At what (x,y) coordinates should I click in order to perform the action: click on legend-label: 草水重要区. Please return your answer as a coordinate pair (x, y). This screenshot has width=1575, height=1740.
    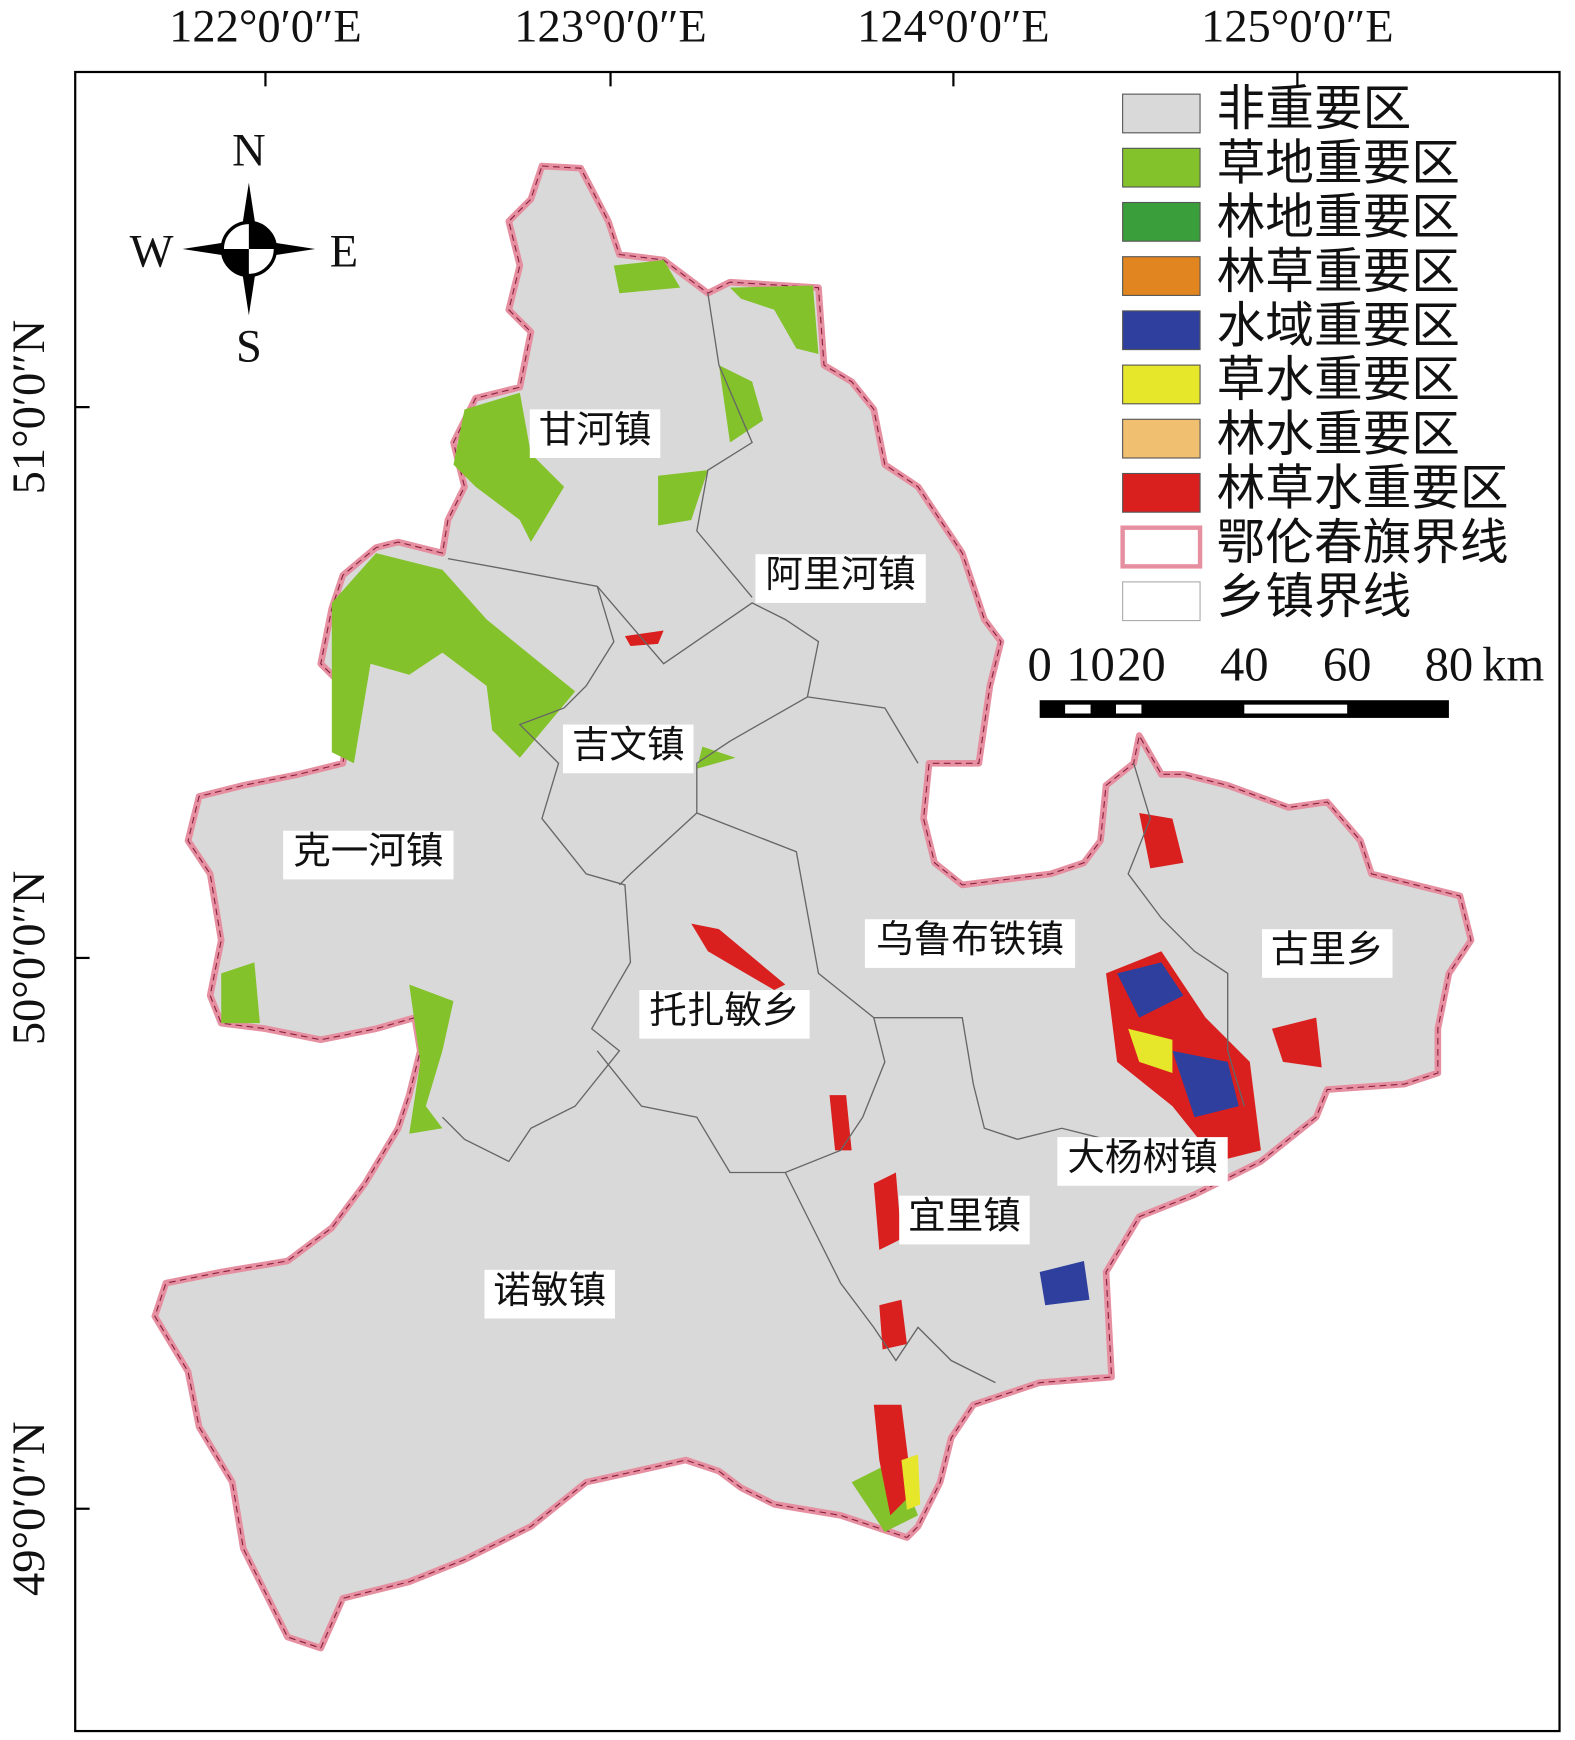
    Looking at the image, I should click on (1338, 380).